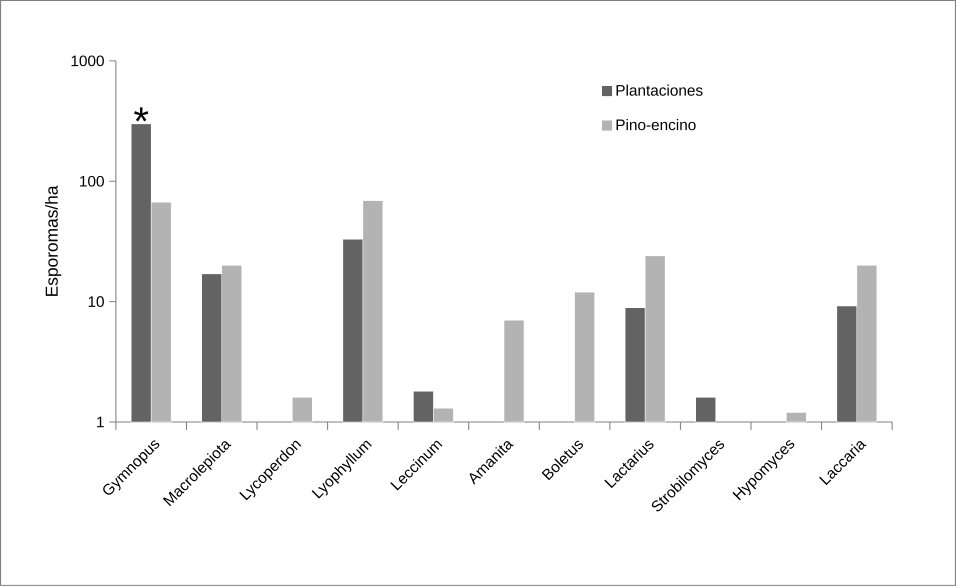 The width and height of the screenshot is (956, 586). I want to click on y-tick-label: 10, so click(96, 302).